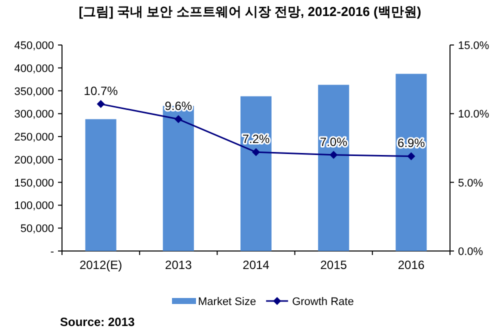 The width and height of the screenshot is (500, 335). What do you see at coordinates (471, 252) in the screenshot?
I see `y2-tick-label: 0.0%` at bounding box center [471, 252].